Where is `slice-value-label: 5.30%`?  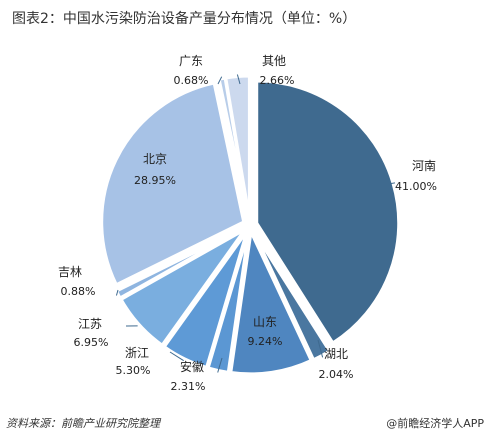 slice-value-label: 5.30% is located at coordinates (133, 370).